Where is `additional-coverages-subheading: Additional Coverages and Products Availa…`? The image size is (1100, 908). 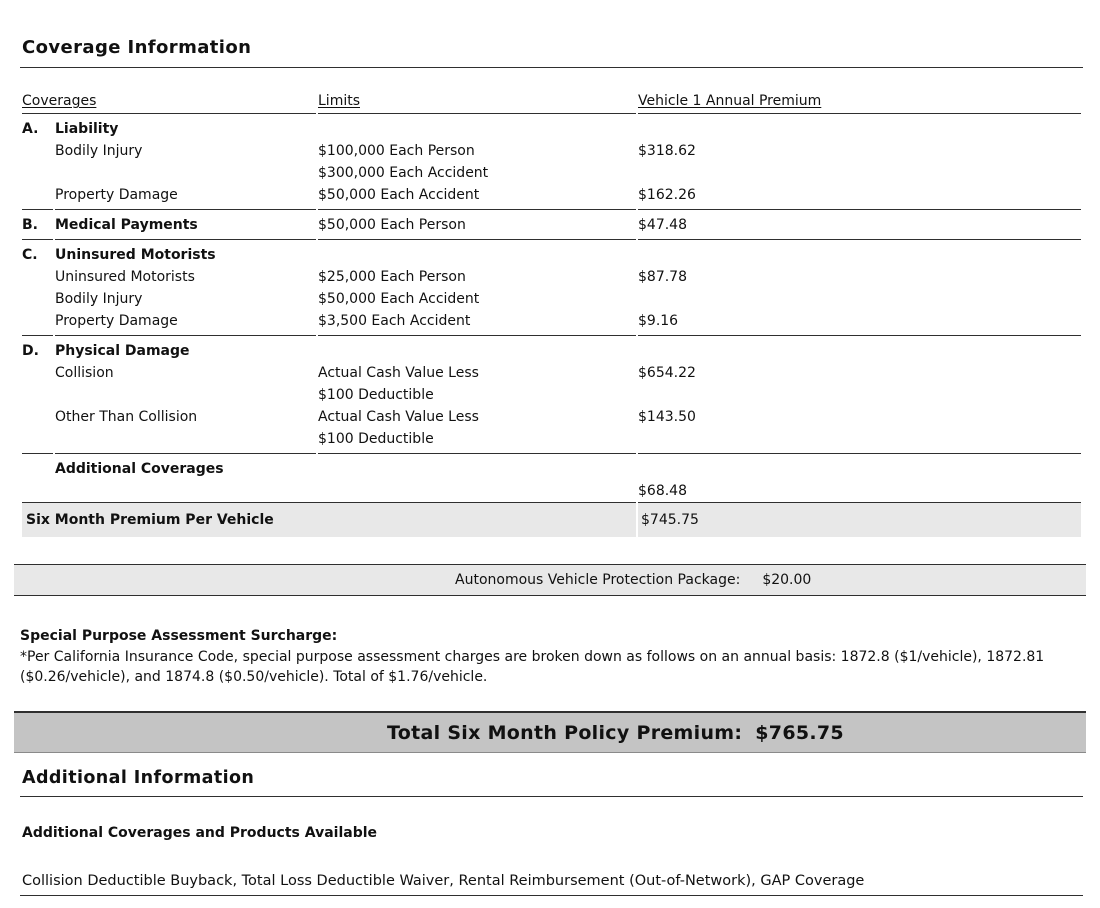
additional-coverages-subheading: Additional Coverages and Products Availa… is located at coordinates (200, 833).